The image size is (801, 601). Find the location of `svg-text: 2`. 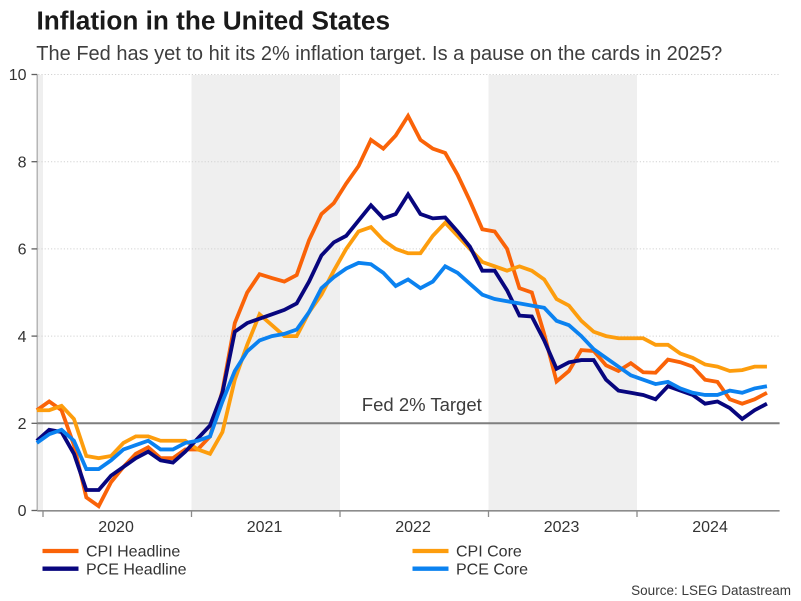

svg-text: 2 is located at coordinates (22, 424).